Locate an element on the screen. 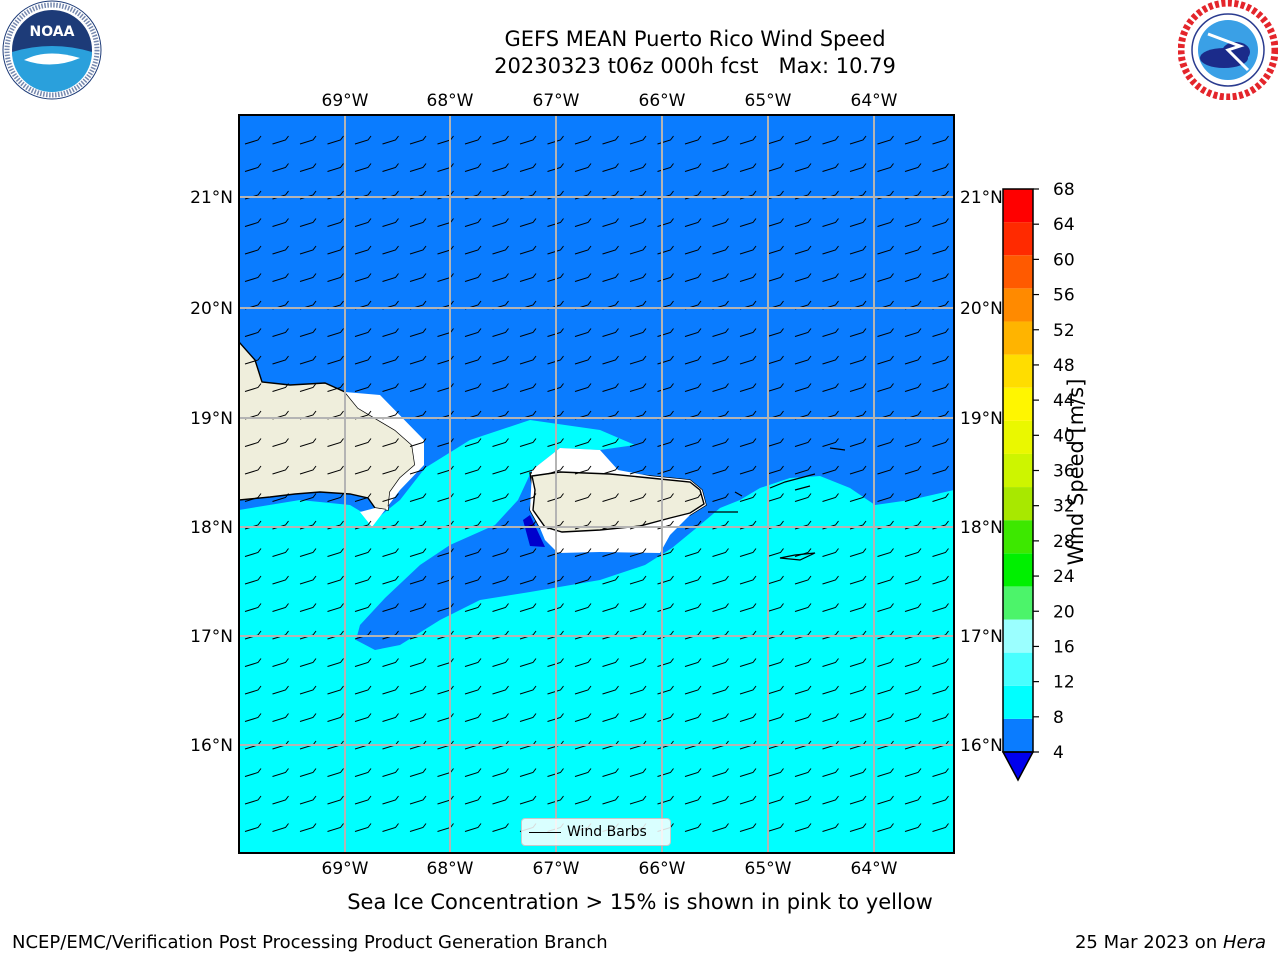 The image size is (1280, 960). title-date: 20230323 t06z 000h fcst is located at coordinates (626, 66).